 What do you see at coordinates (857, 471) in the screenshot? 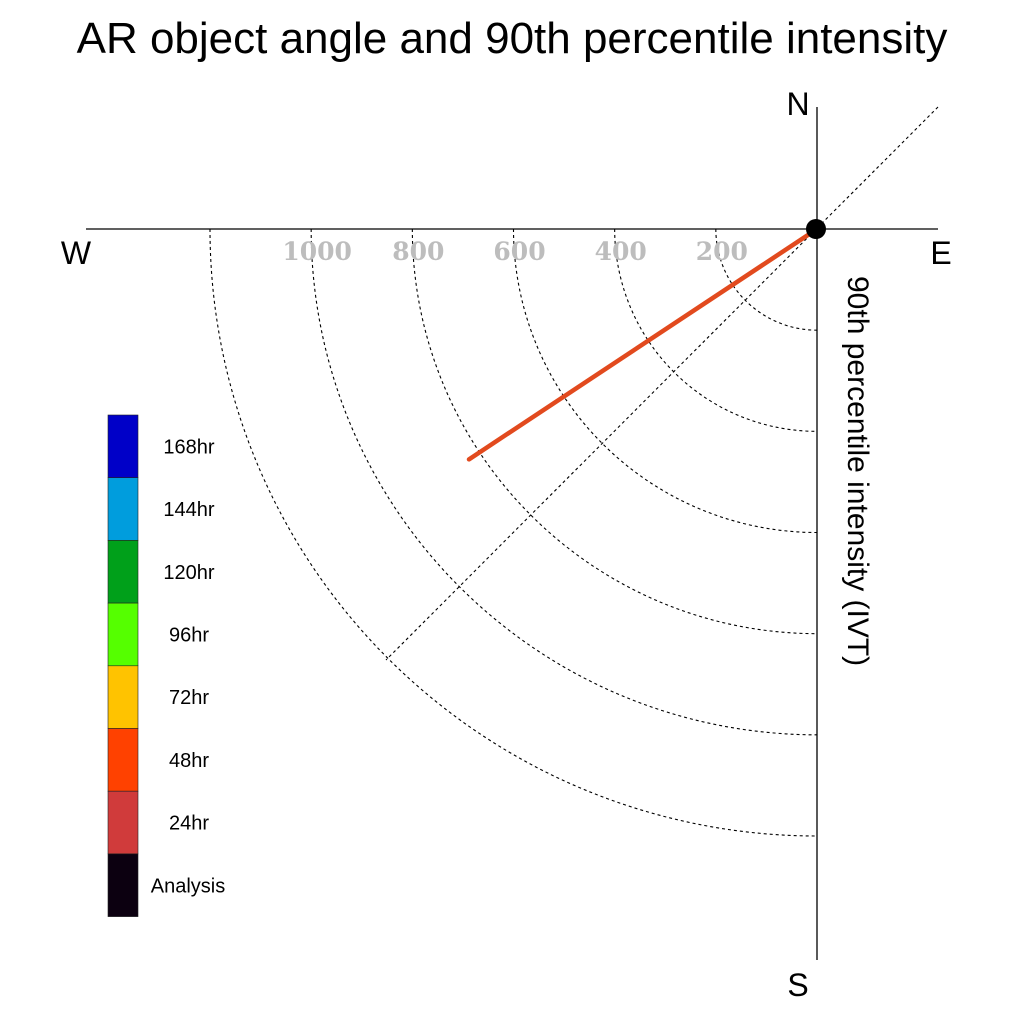
I see `axis-title: 90th percentile intensity (IVT)` at bounding box center [857, 471].